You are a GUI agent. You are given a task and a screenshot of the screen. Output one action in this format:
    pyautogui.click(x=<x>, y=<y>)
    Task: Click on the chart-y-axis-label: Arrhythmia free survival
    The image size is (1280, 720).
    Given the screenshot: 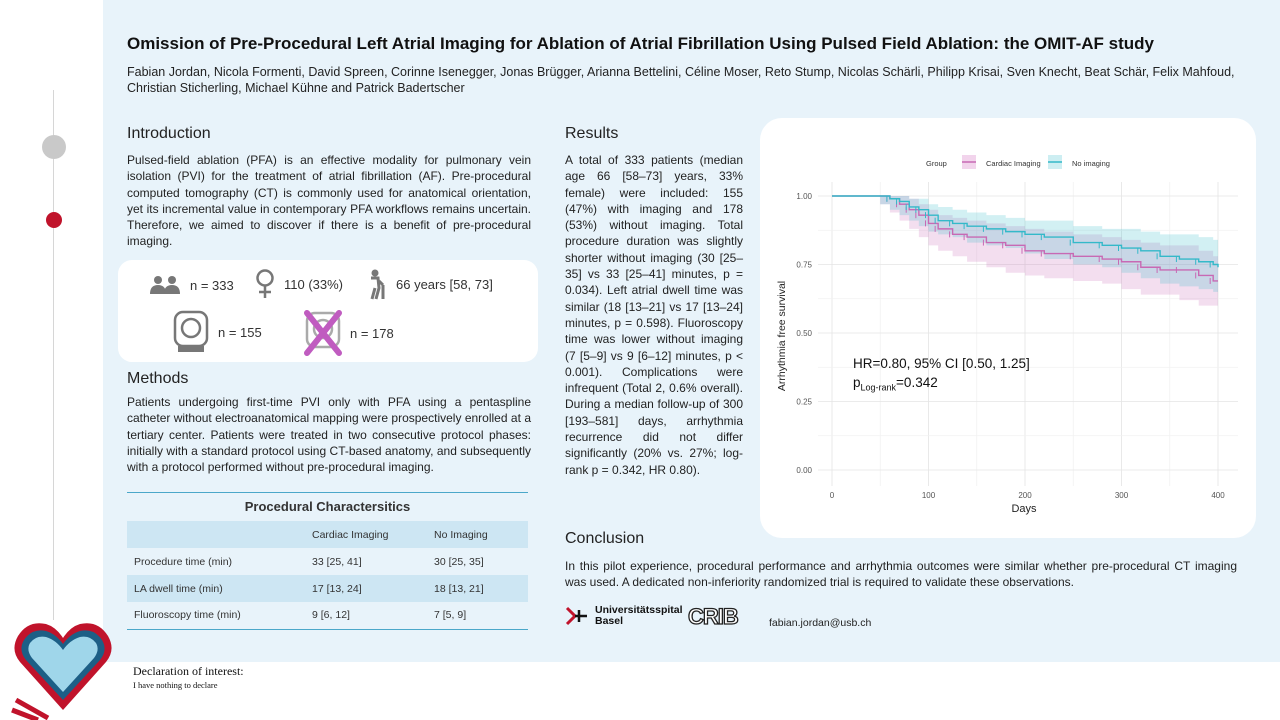 What is the action you would take?
    pyautogui.click(x=782, y=336)
    